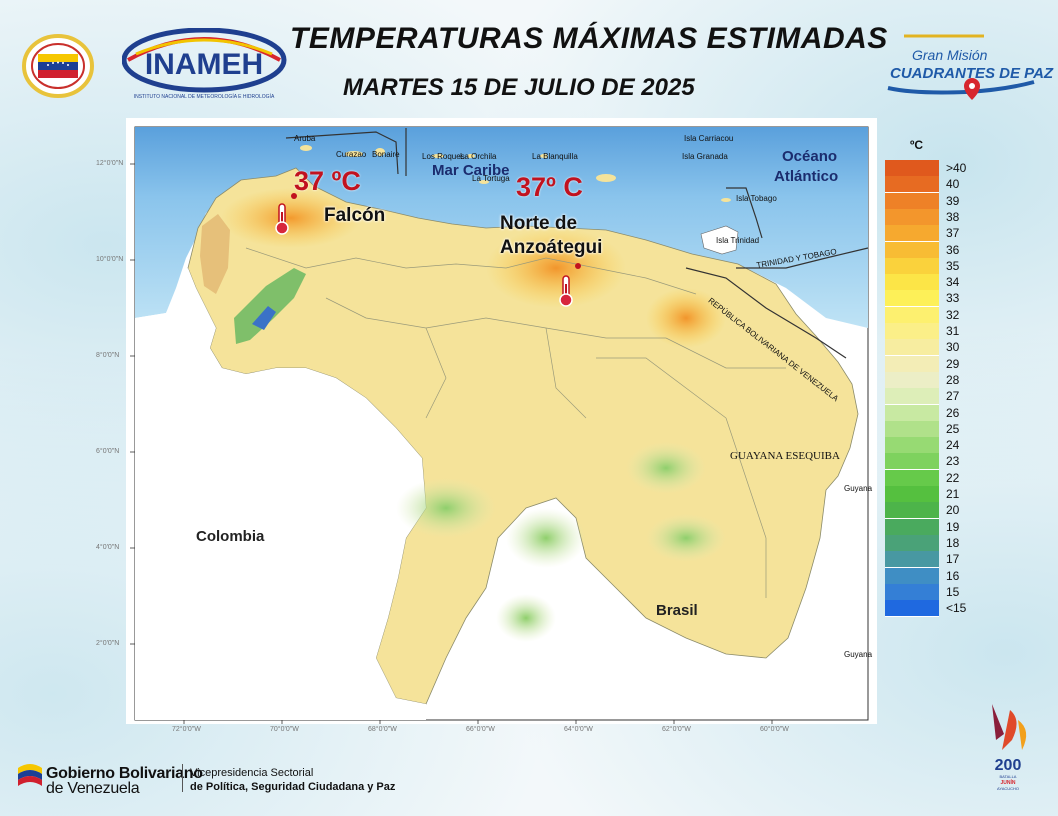  What do you see at coordinates (953, 331) in the screenshot?
I see `legend-label: 31` at bounding box center [953, 331].